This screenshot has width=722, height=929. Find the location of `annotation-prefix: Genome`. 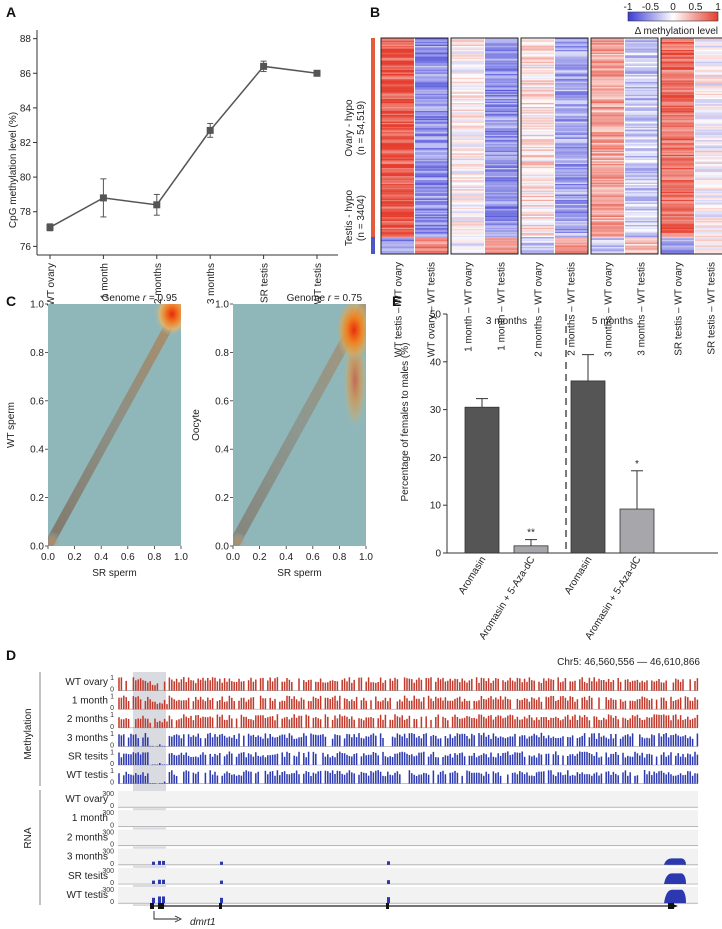

annotation-prefix: Genome is located at coordinates (307, 298).